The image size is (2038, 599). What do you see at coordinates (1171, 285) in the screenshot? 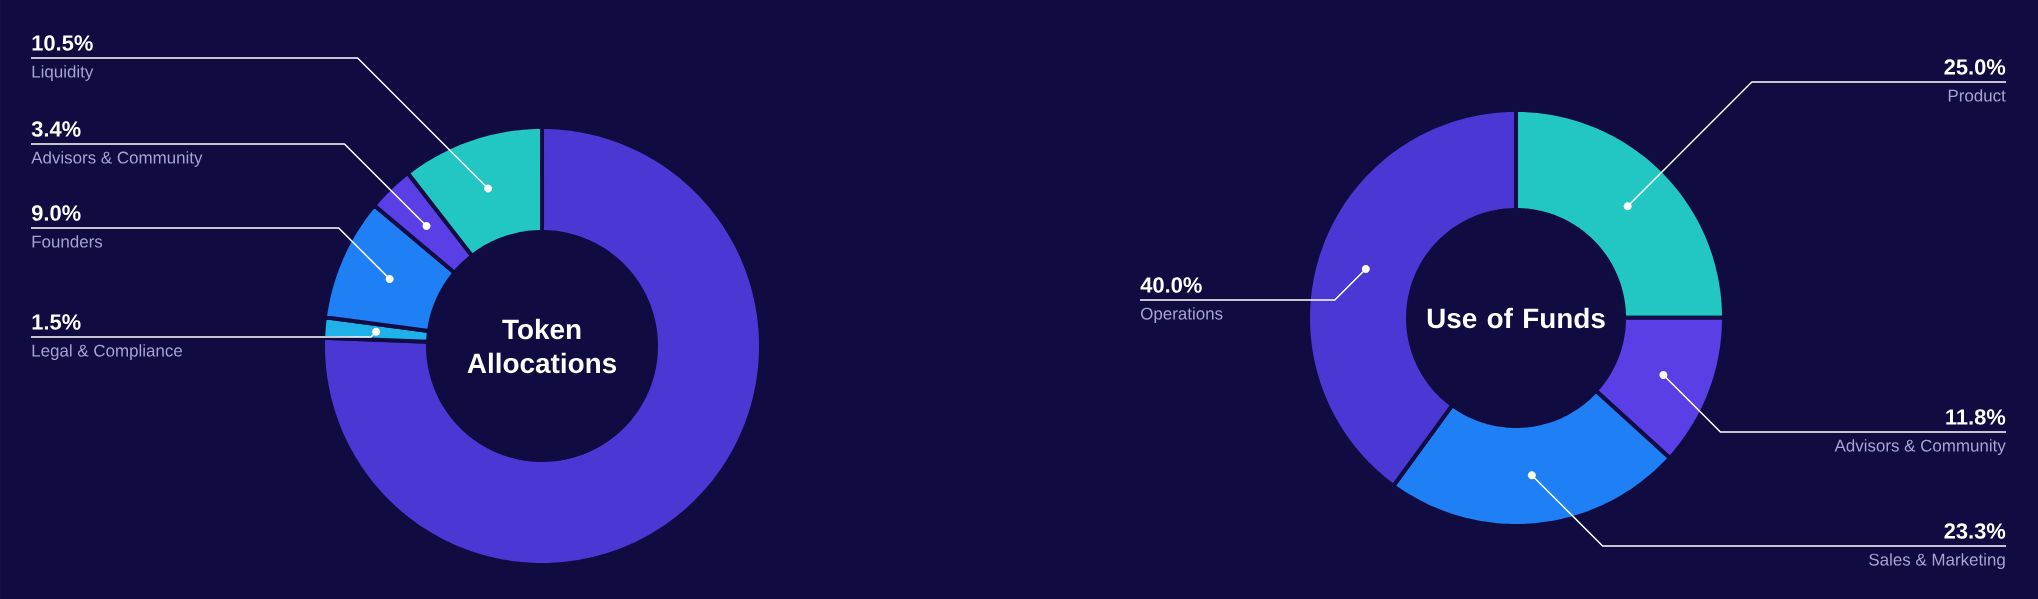
I see `data-label: 40.0%` at bounding box center [1171, 285].